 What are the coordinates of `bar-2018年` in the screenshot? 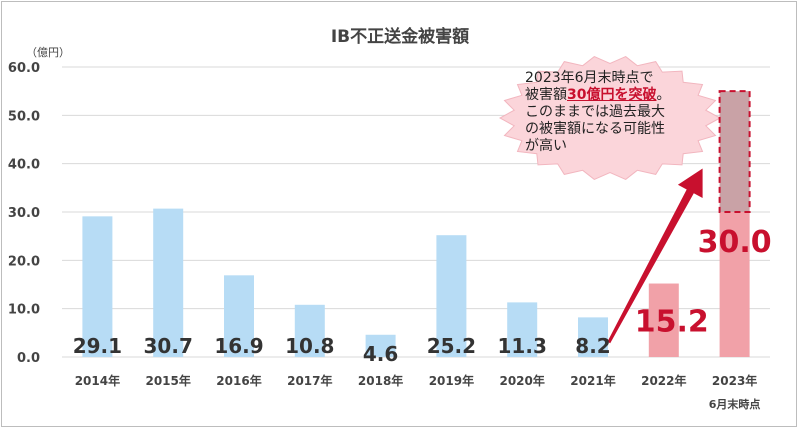 It's located at (380, 345).